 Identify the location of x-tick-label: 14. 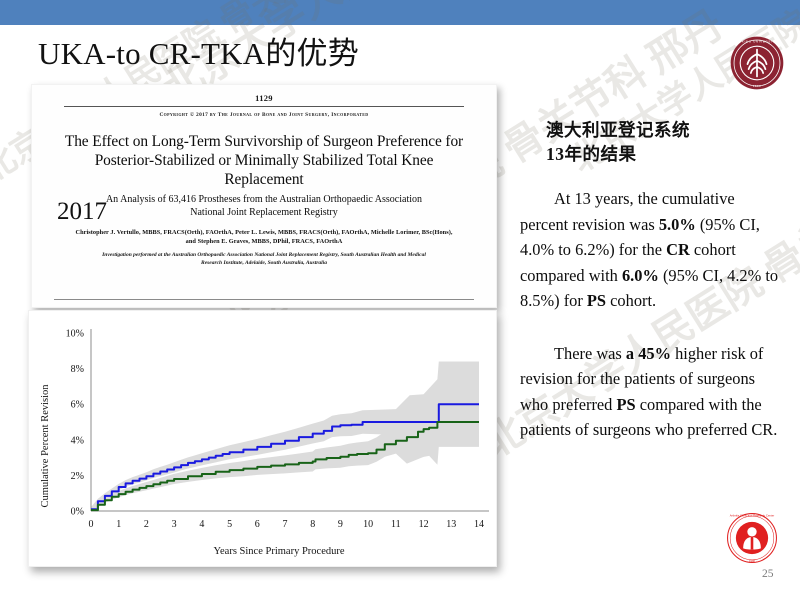
(479, 524).